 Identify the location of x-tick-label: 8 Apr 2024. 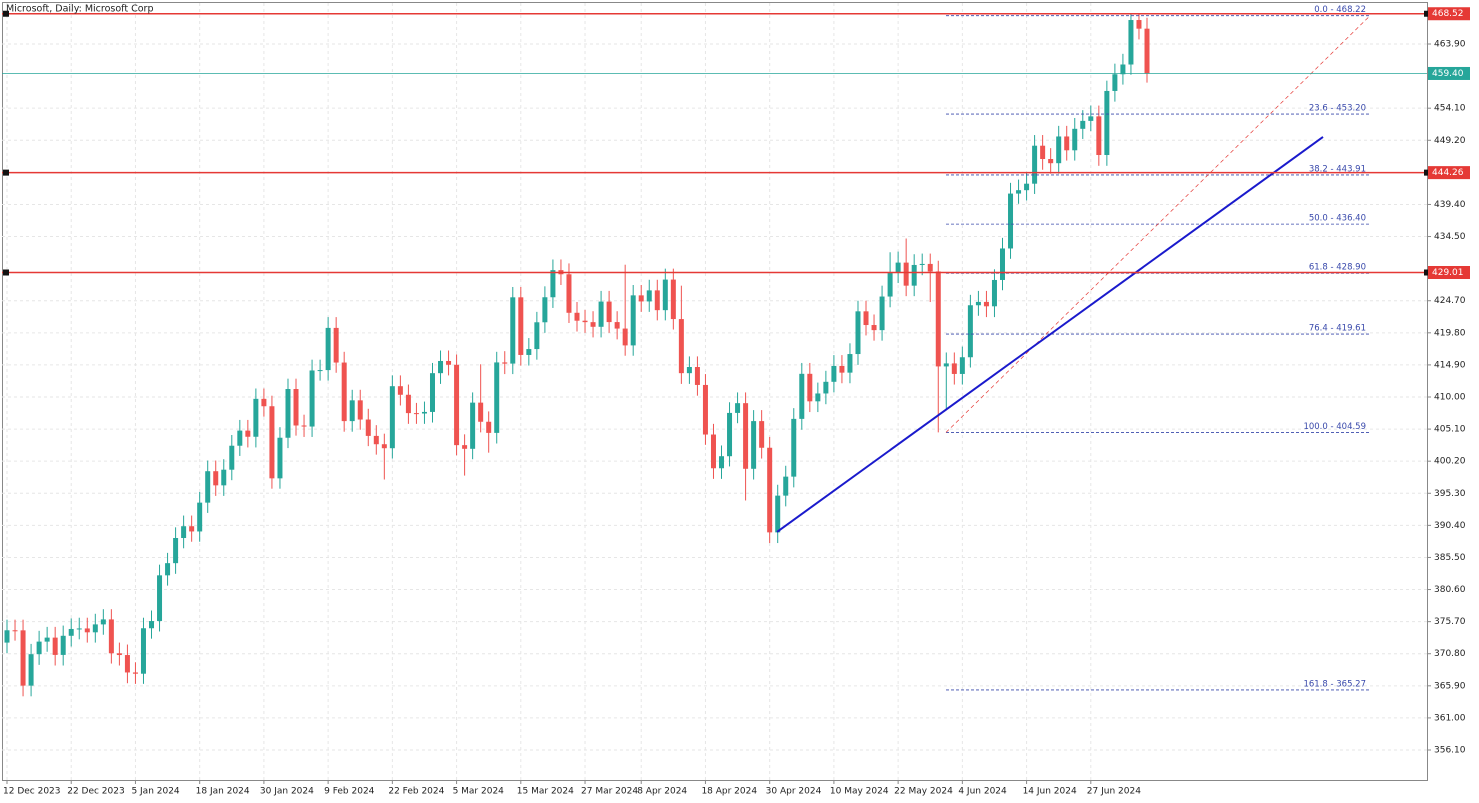
(662, 792).